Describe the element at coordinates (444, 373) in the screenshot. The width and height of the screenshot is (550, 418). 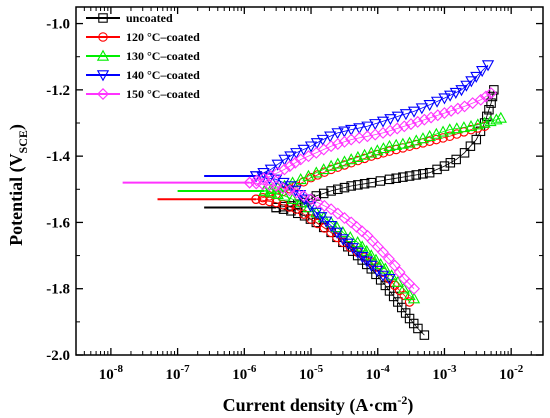
I see `x-tick-label: 10⁻³` at that location.